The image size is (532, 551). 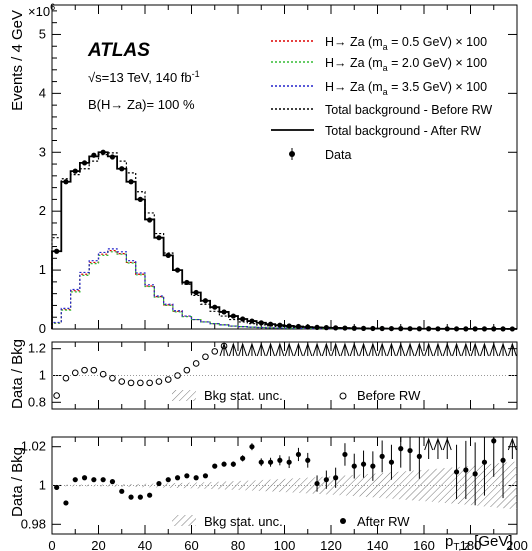 What do you see at coordinates (42, 328) in the screenshot?
I see `main-y-tick-label: 0` at bounding box center [42, 328].